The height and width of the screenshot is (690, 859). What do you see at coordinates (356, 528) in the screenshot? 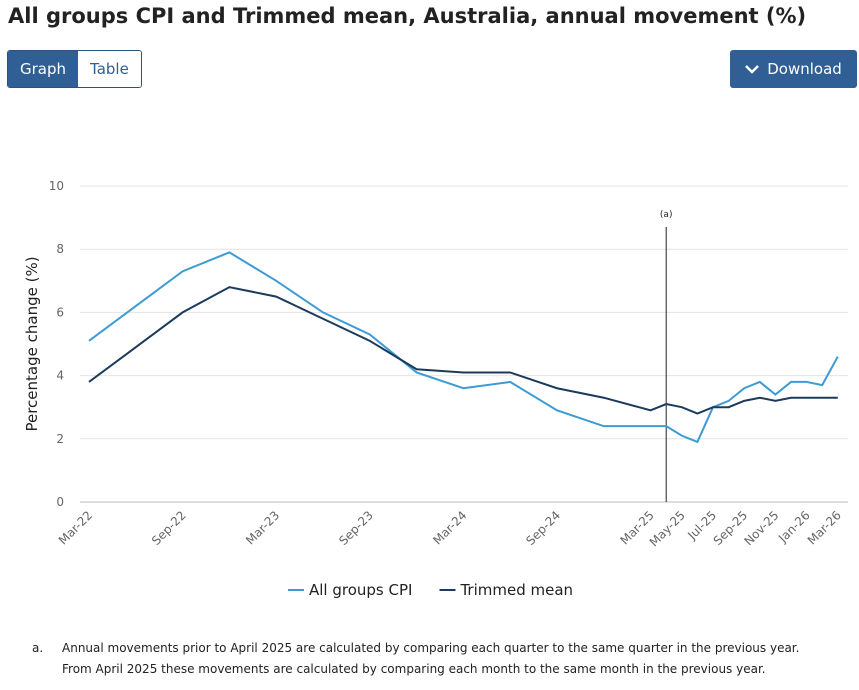
I see `x-tick-label: Sep-23` at bounding box center [356, 528].